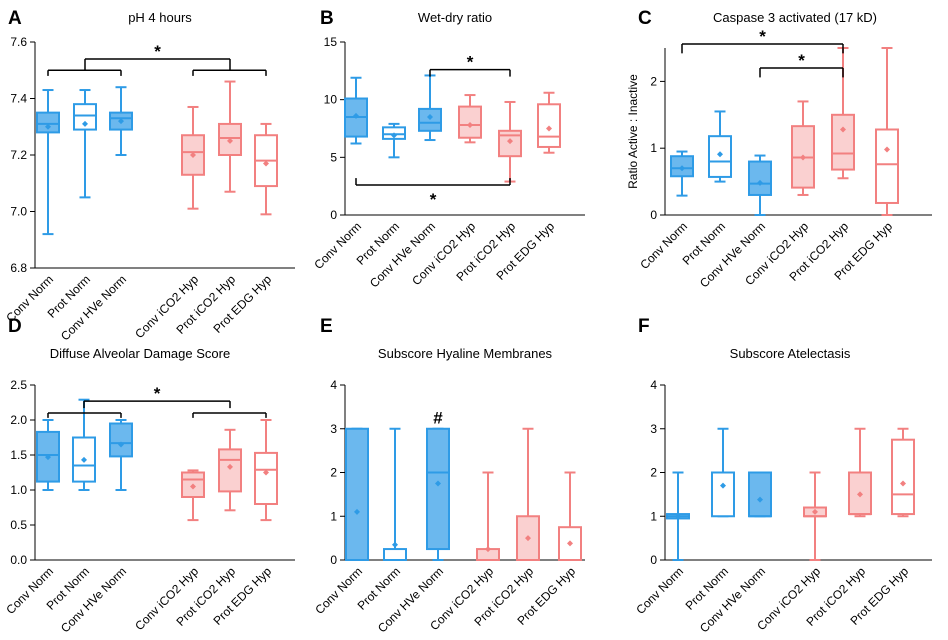 The image size is (948, 640). I want to click on y-tick-label: 15, so click(331, 42).